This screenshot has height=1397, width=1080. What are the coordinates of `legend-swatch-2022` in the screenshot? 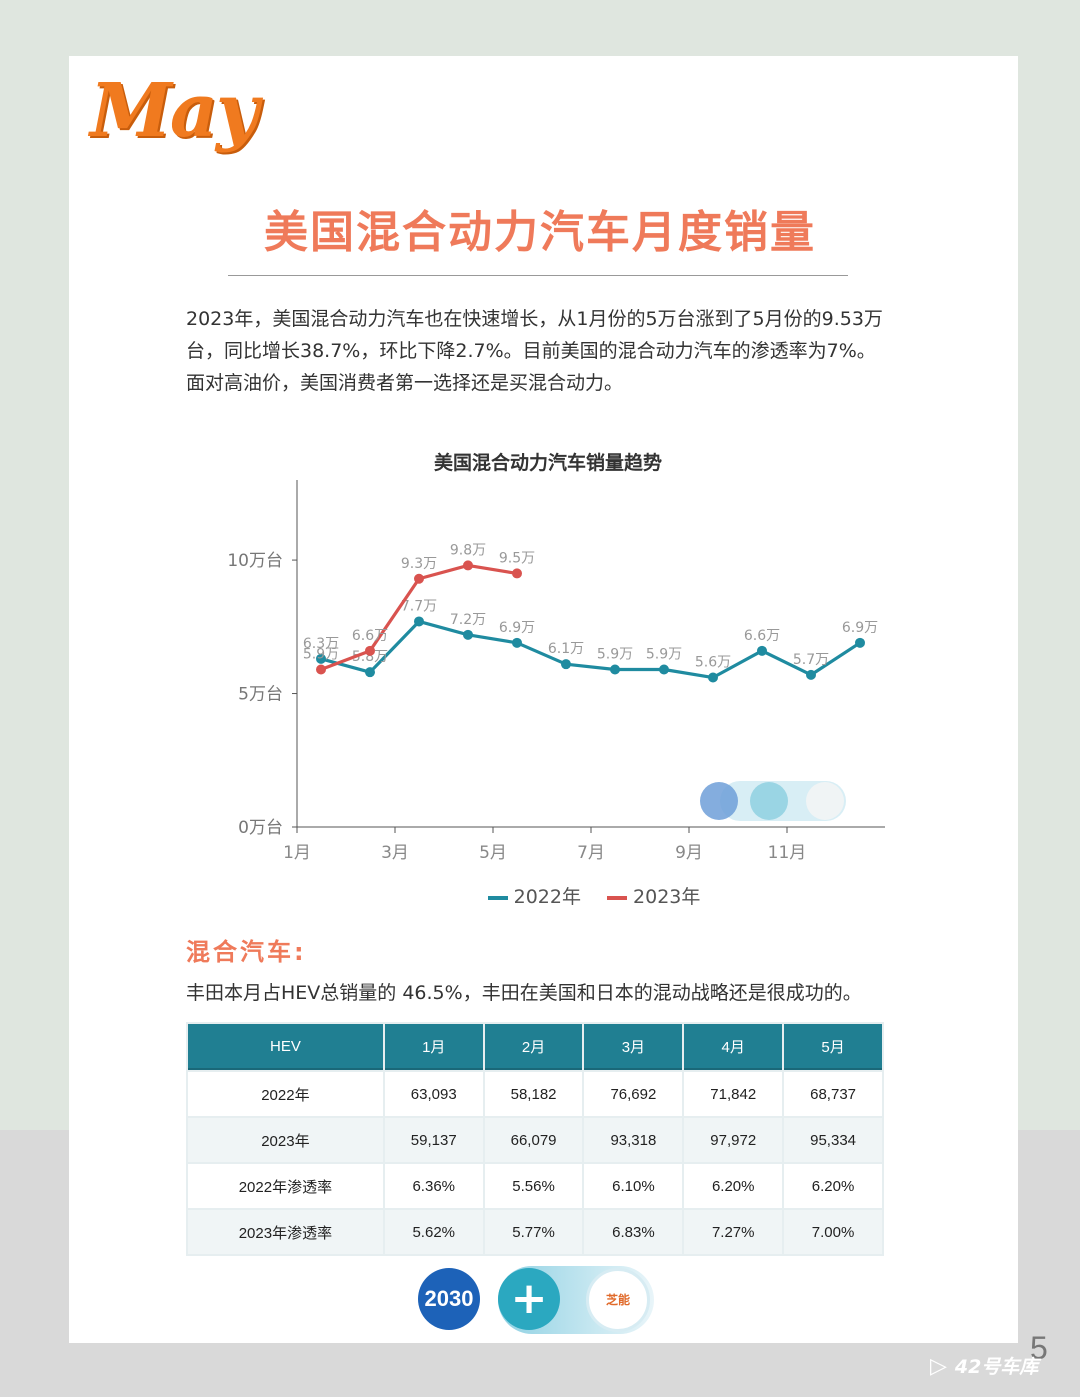 It's located at (497, 897).